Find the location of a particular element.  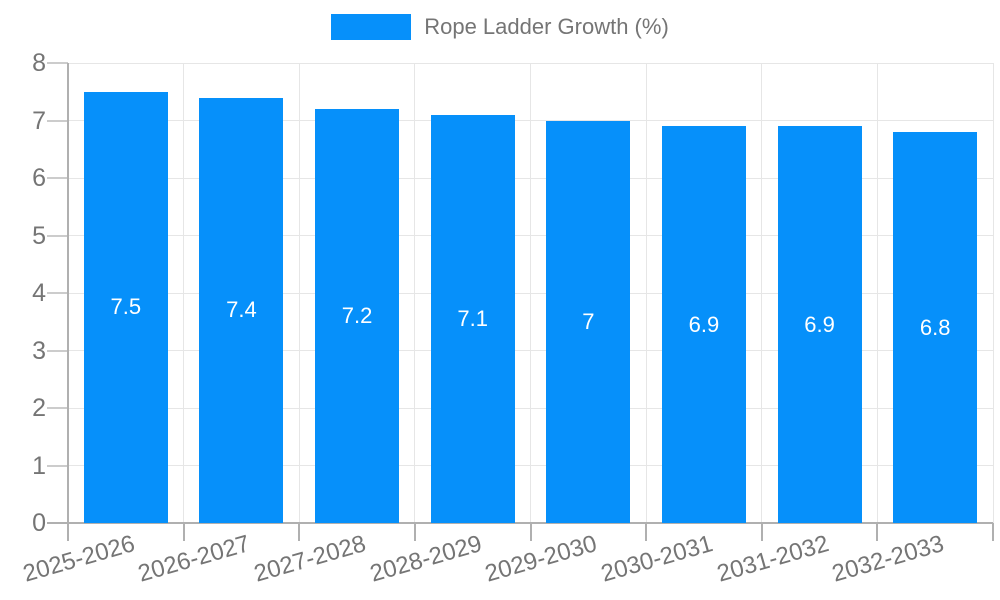

bar-2031-2032 is located at coordinates (819, 324).